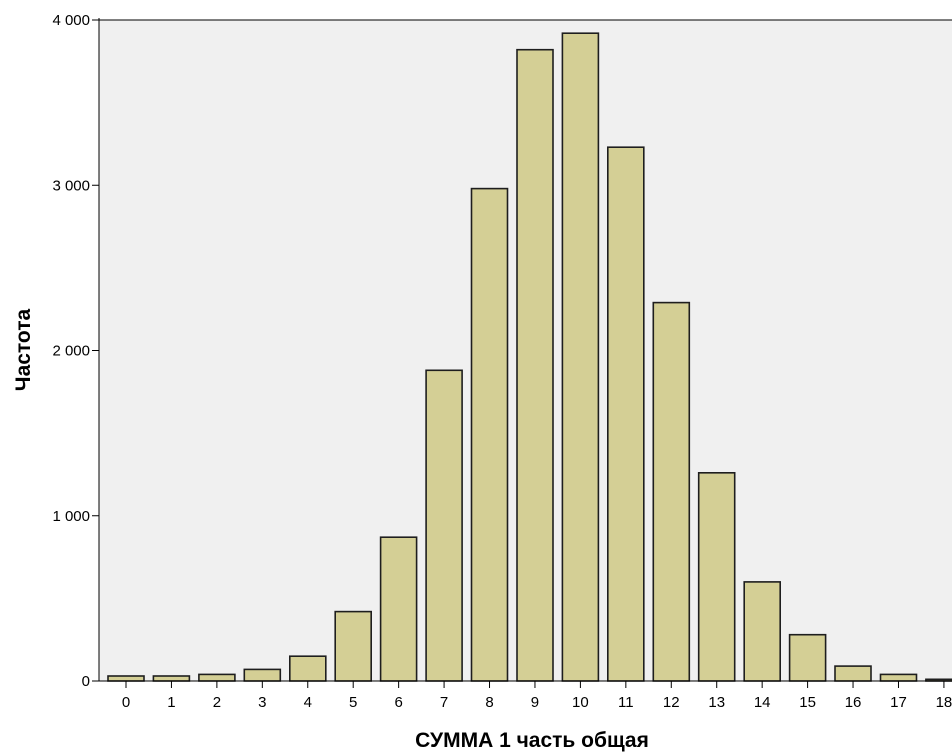 Image resolution: width=952 pixels, height=753 pixels. I want to click on x-tick-label: 6, so click(398, 702).